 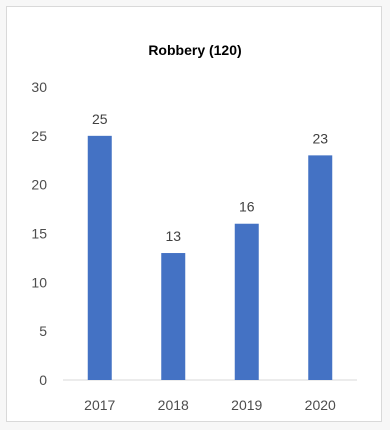 I want to click on x-tick-label-2019: 2019, so click(x=246, y=405).